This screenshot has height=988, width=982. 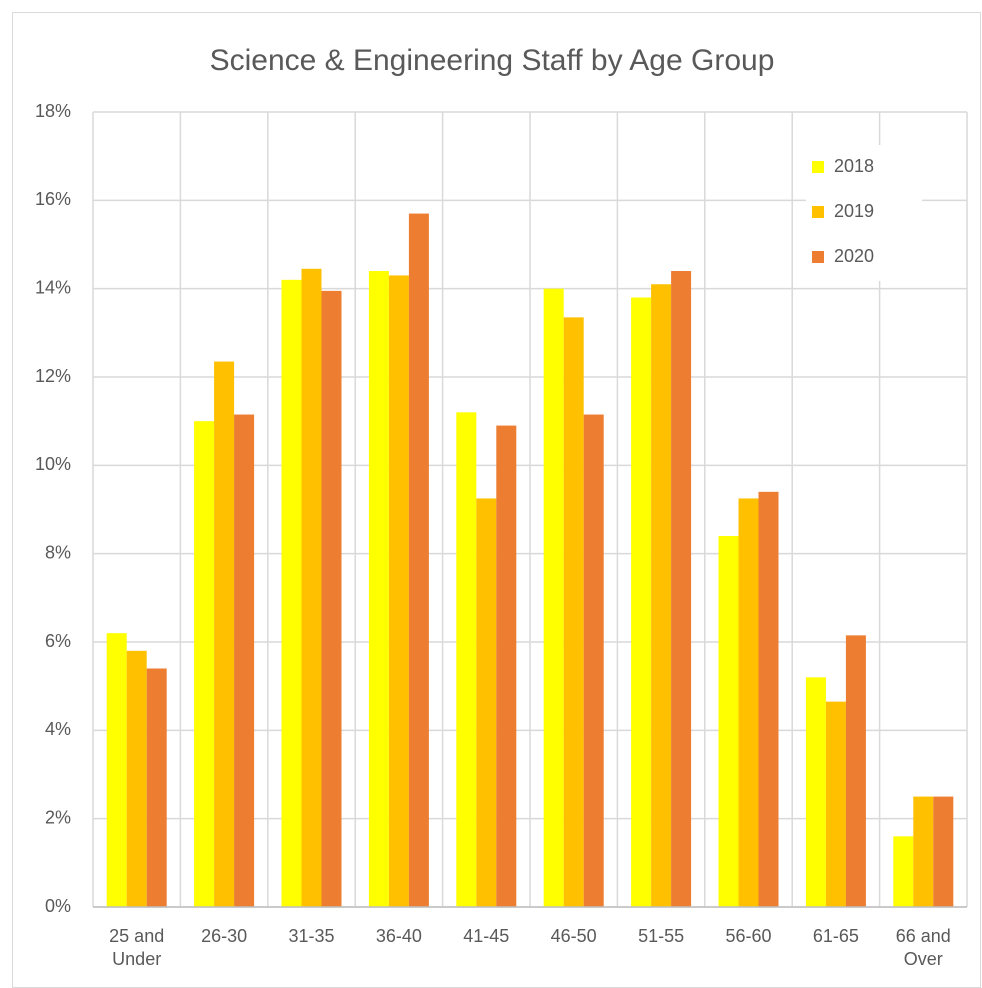 I want to click on y-tick-label: 6%, so click(x=58, y=641).